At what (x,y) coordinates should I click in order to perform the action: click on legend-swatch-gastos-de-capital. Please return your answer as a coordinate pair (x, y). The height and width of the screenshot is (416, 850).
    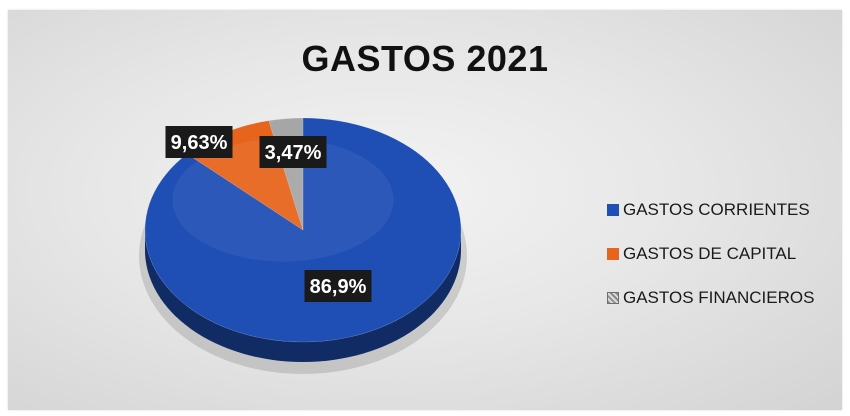
    Looking at the image, I should click on (613, 254).